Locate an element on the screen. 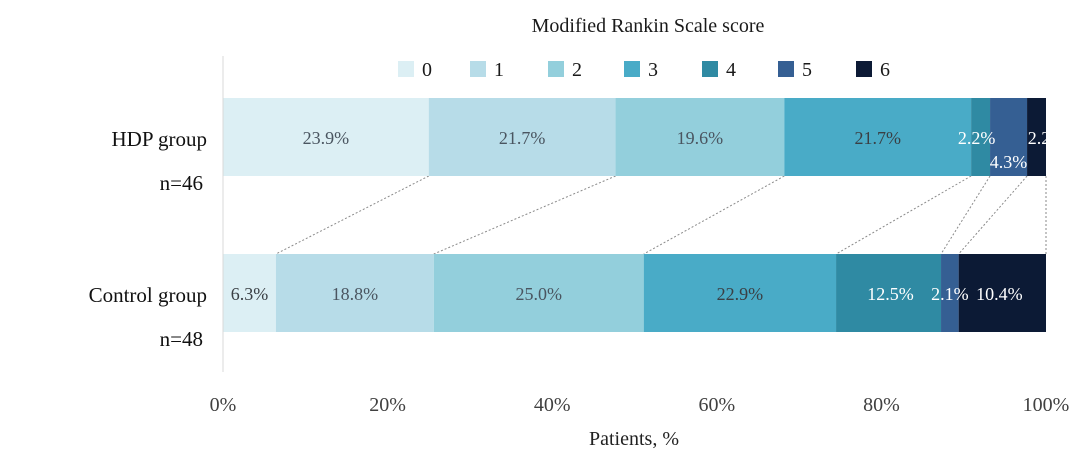 The image size is (1080, 457). connector-lines is located at coordinates (661, 215).